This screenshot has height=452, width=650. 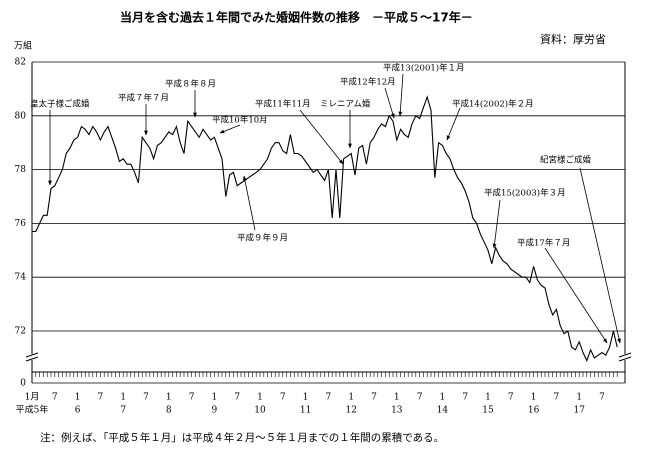 I want to click on x-group-label: 17, so click(x=579, y=411).